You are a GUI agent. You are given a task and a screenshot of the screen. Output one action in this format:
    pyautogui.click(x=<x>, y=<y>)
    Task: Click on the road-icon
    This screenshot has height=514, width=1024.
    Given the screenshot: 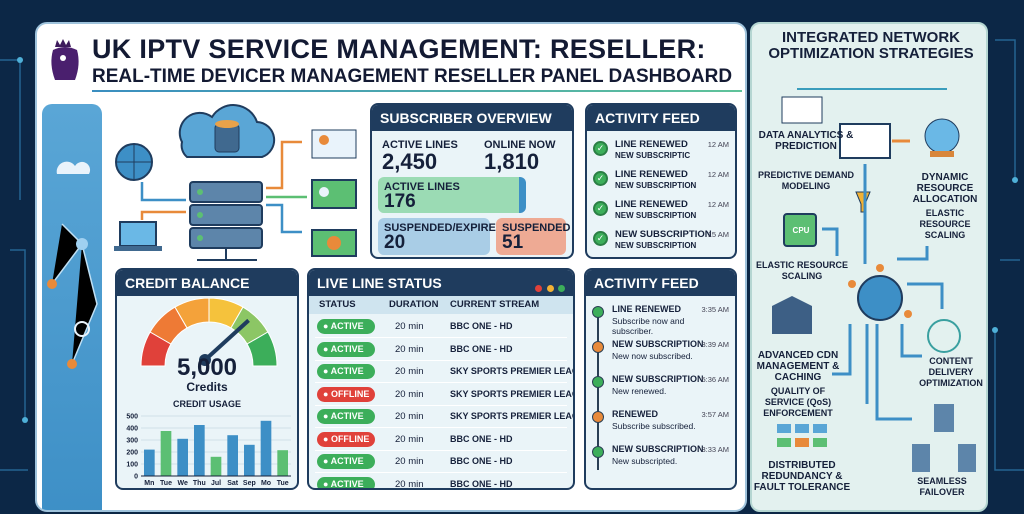 What is the action you would take?
    pyautogui.click(x=792, y=315)
    